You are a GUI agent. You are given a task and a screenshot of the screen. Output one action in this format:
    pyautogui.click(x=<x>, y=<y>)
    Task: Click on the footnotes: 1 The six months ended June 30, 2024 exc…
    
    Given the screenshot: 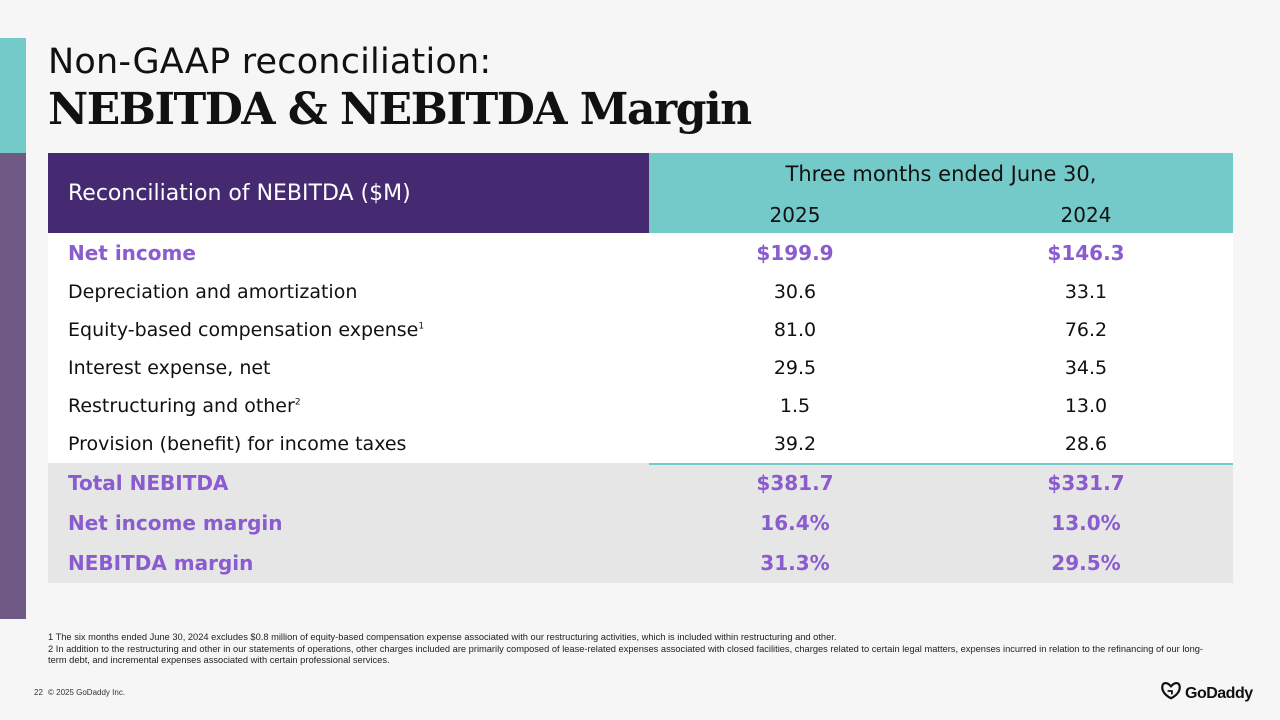 What is the action you would take?
    pyautogui.click(x=633, y=649)
    